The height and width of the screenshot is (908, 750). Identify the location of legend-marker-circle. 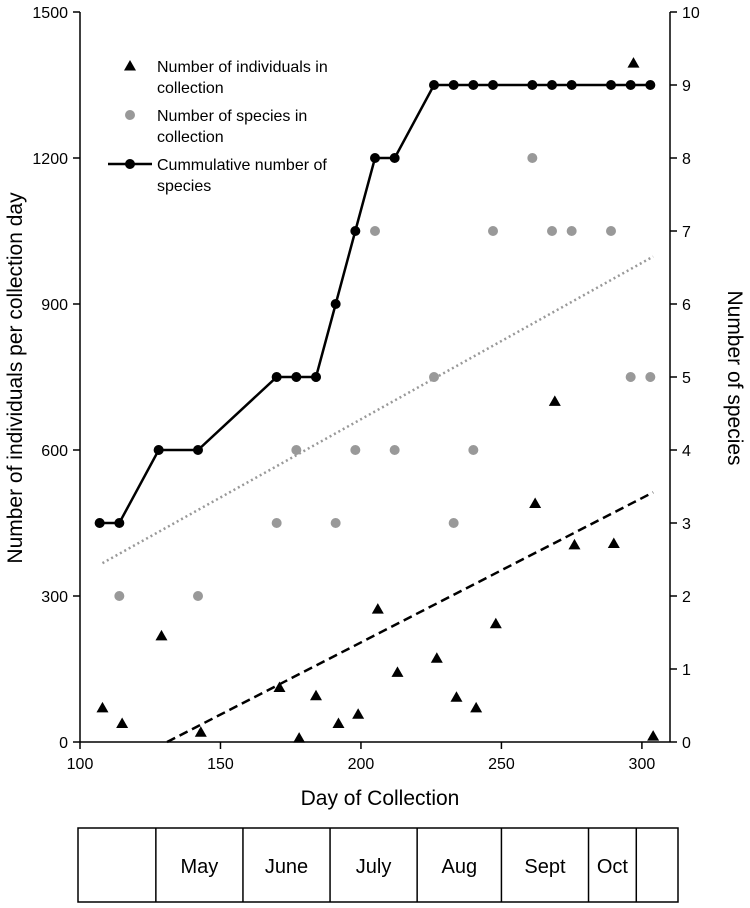
(130, 115).